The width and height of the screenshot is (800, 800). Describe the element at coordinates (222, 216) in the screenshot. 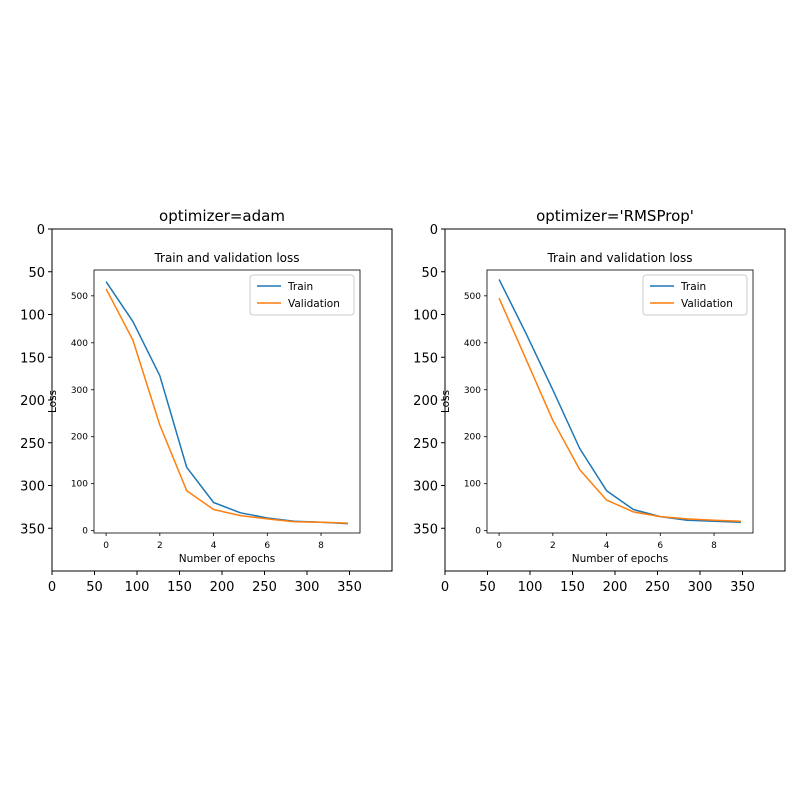

I see `outer-title: optimizer=adam` at that location.